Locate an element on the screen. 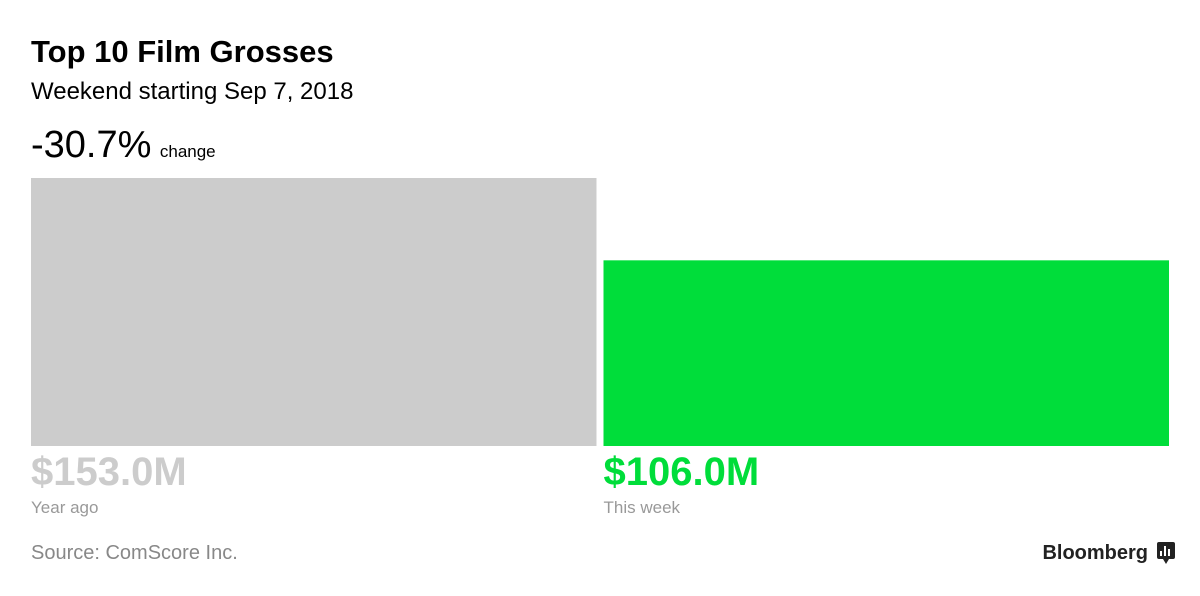  value-label: $153.0M is located at coordinates (109, 472).